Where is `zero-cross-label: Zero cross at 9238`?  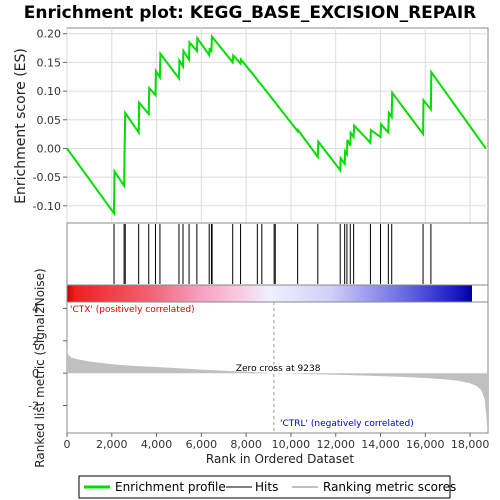
zero-cross-label: Zero cross at 9238 is located at coordinates (278, 369).